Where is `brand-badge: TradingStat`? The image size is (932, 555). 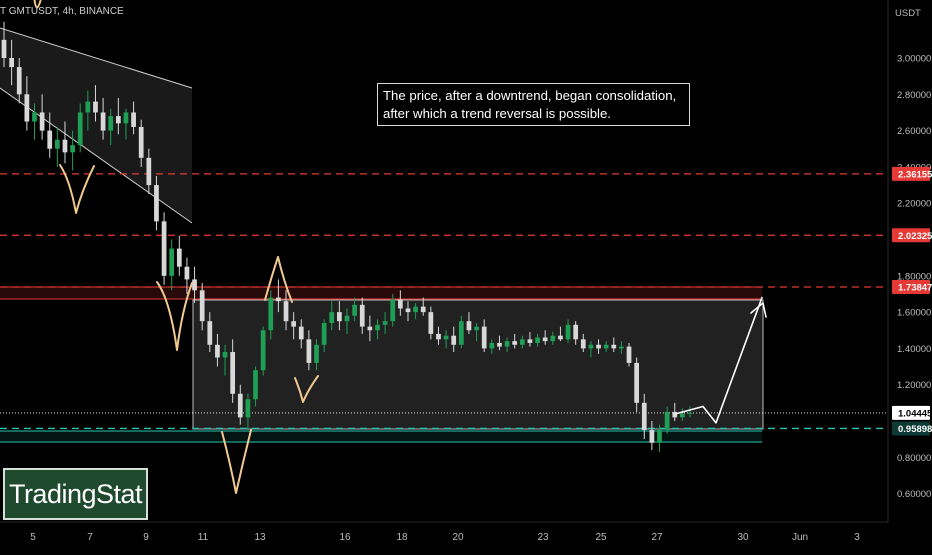 brand-badge: TradingStat is located at coordinates (75, 494).